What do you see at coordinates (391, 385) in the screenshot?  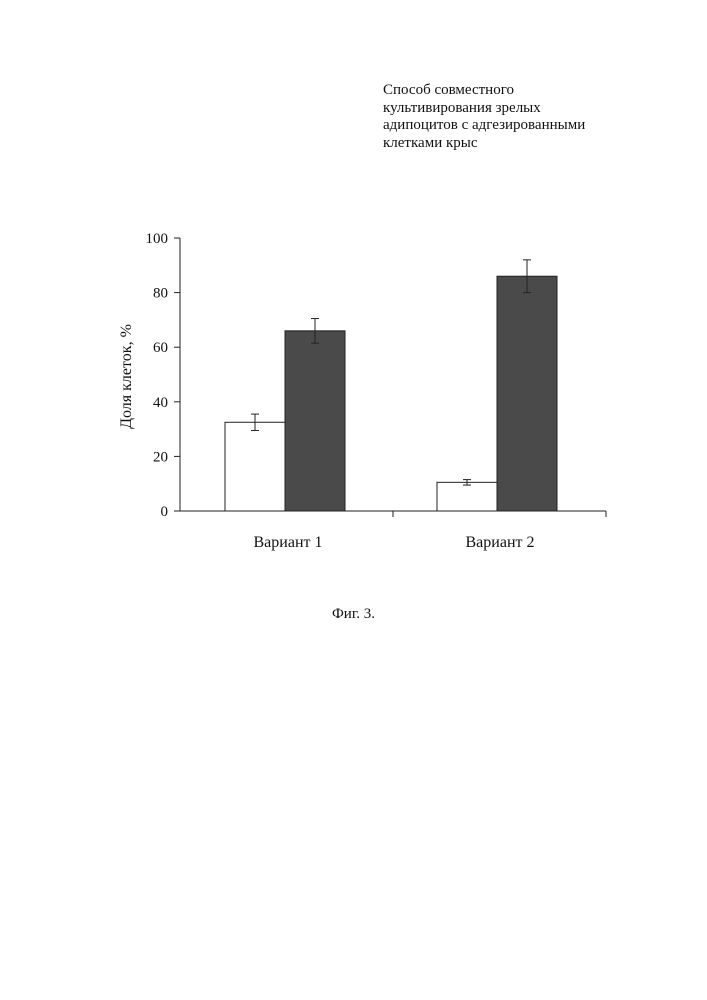 I see `bars` at bounding box center [391, 385].